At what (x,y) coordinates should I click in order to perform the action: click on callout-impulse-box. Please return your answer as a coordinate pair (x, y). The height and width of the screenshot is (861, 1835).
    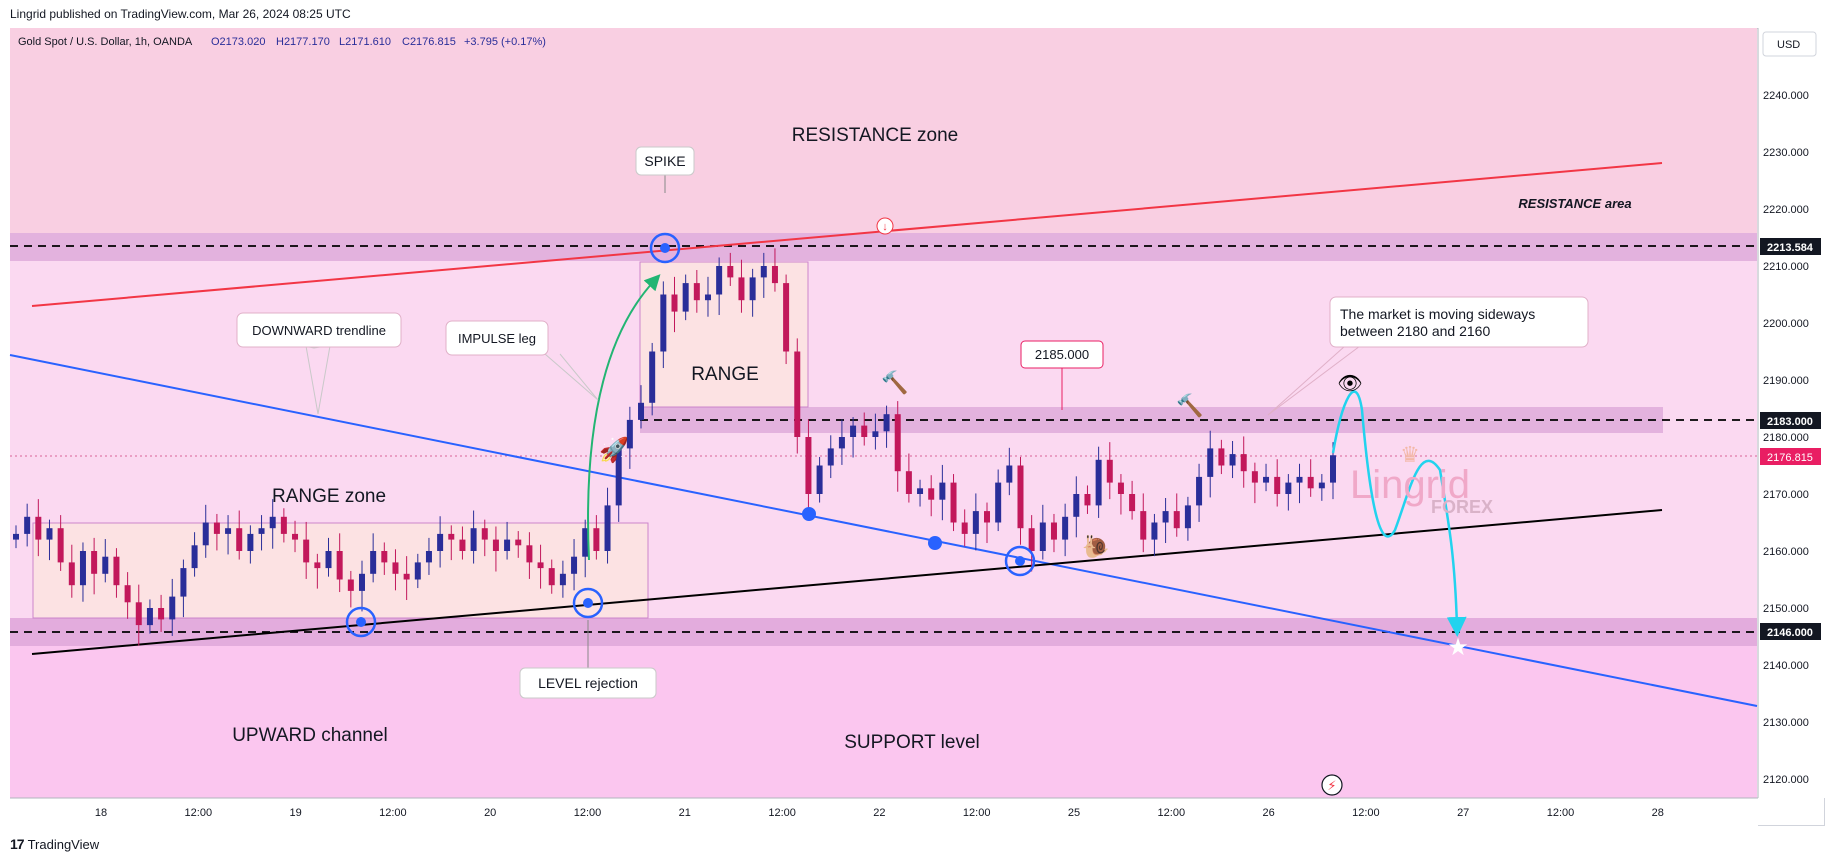
    Looking at the image, I should click on (497, 338).